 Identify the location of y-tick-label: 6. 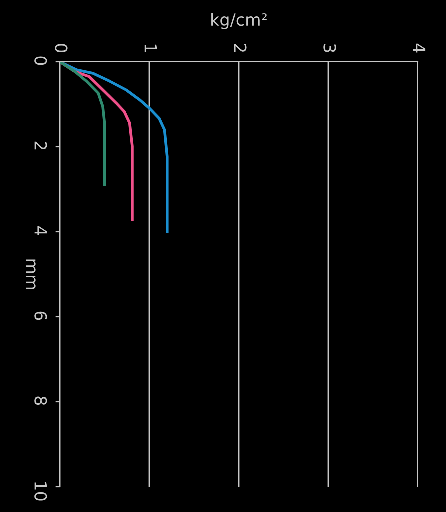
(41, 316).